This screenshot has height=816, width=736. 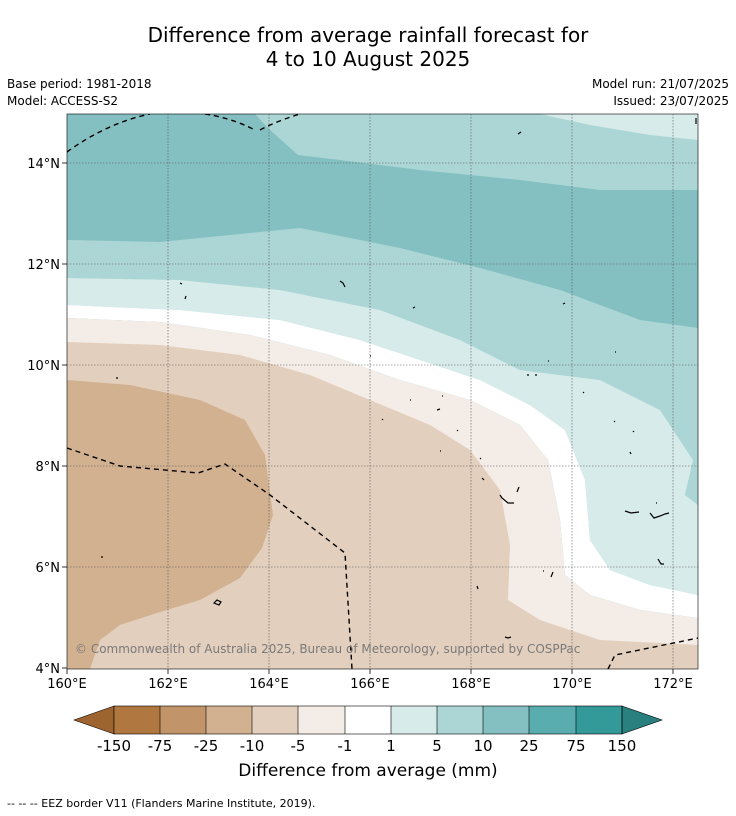 What do you see at coordinates (660, 84) in the screenshot?
I see `model-run: Model run: 21/07/2025` at bounding box center [660, 84].